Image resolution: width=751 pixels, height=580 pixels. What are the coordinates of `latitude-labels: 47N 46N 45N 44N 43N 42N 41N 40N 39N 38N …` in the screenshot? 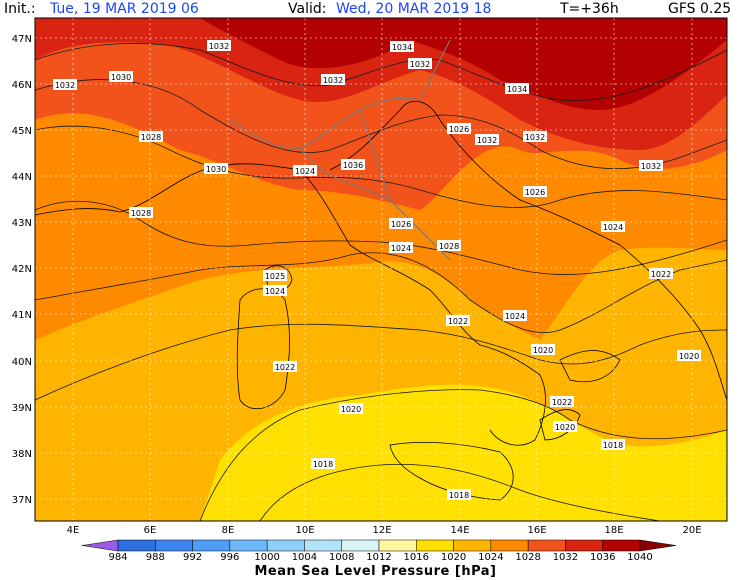 It's located at (22, 270).